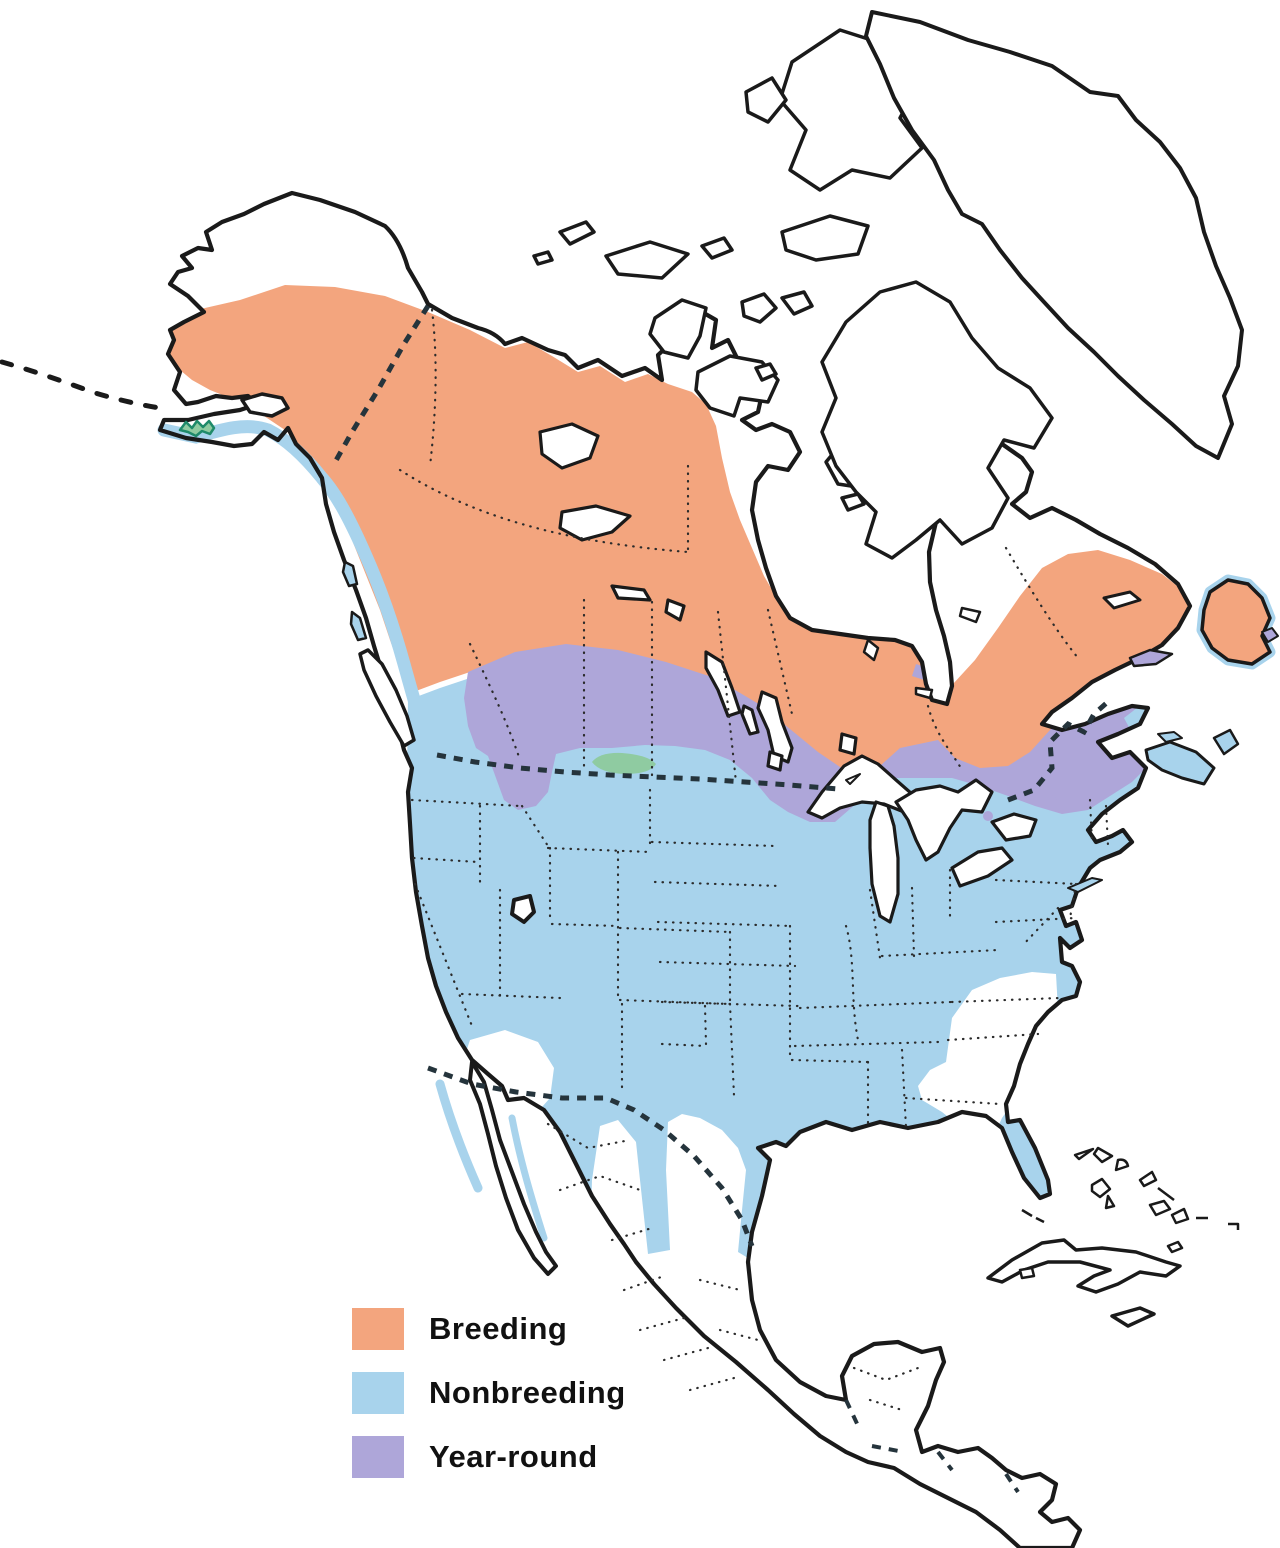 The width and height of the screenshot is (1280, 1548). Describe the element at coordinates (1122, 600) in the screenshot. I see `lake-melville` at that location.